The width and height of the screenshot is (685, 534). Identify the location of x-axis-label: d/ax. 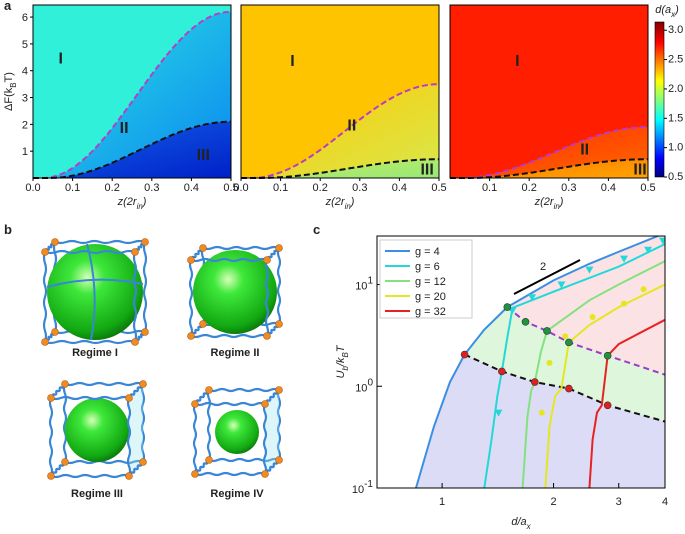
(521, 523).